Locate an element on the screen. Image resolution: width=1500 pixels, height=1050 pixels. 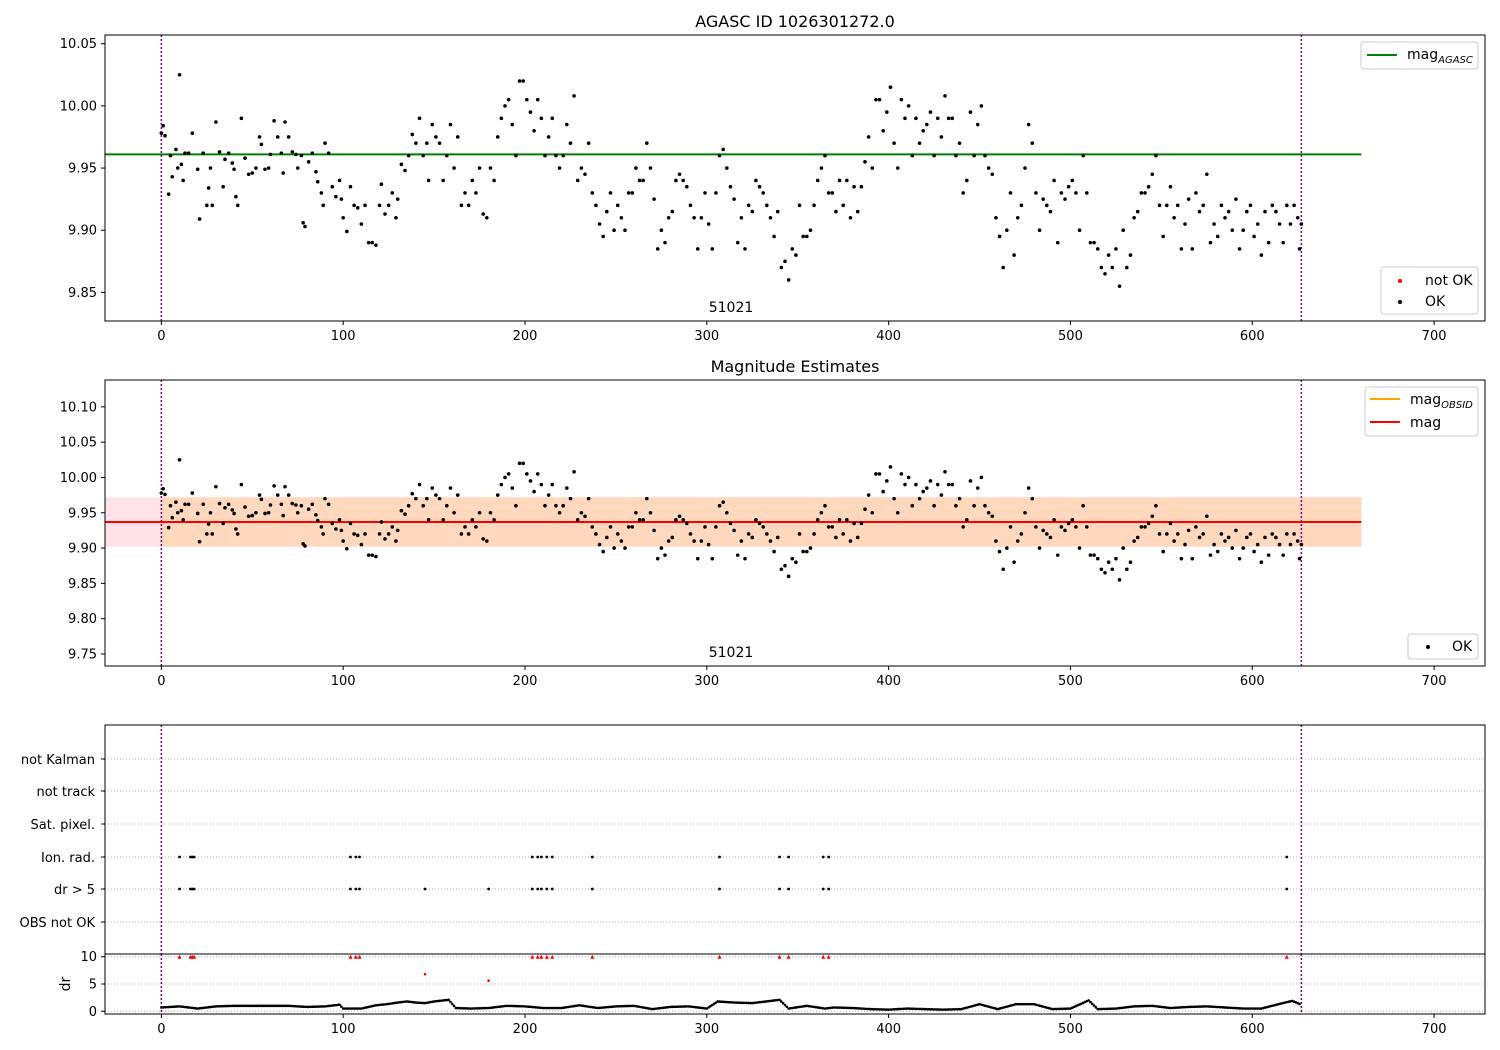
dr-outlier-point is located at coordinates (488, 981).